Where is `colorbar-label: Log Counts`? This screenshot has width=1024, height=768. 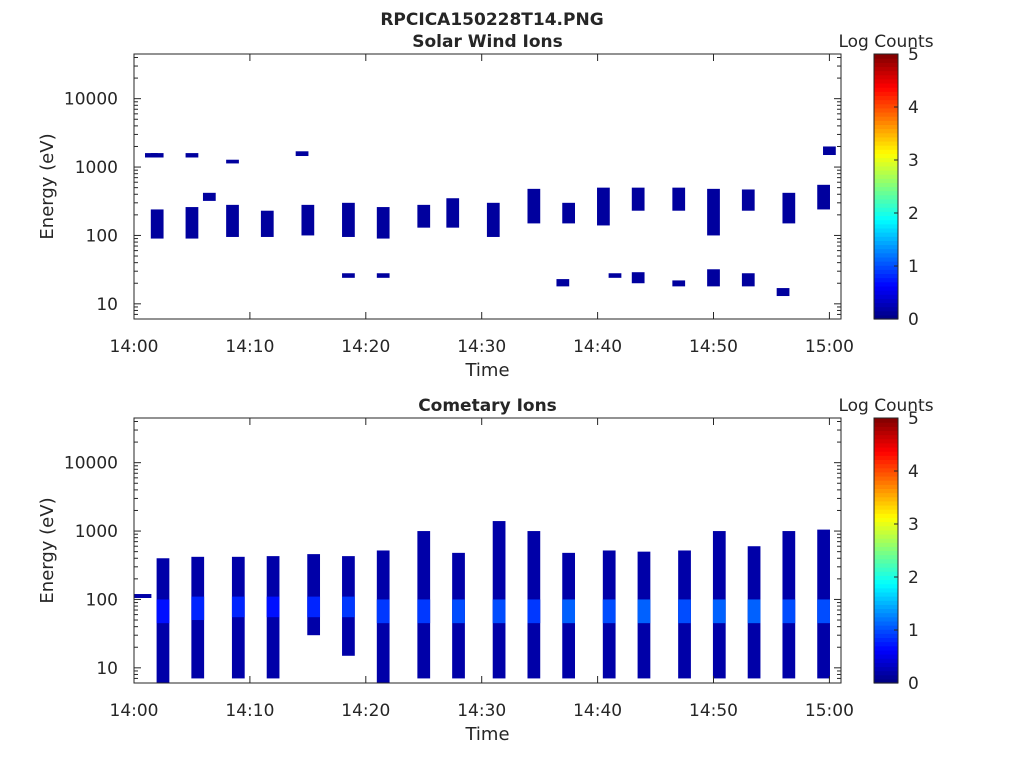 colorbar-label: Log Counts is located at coordinates (885, 406).